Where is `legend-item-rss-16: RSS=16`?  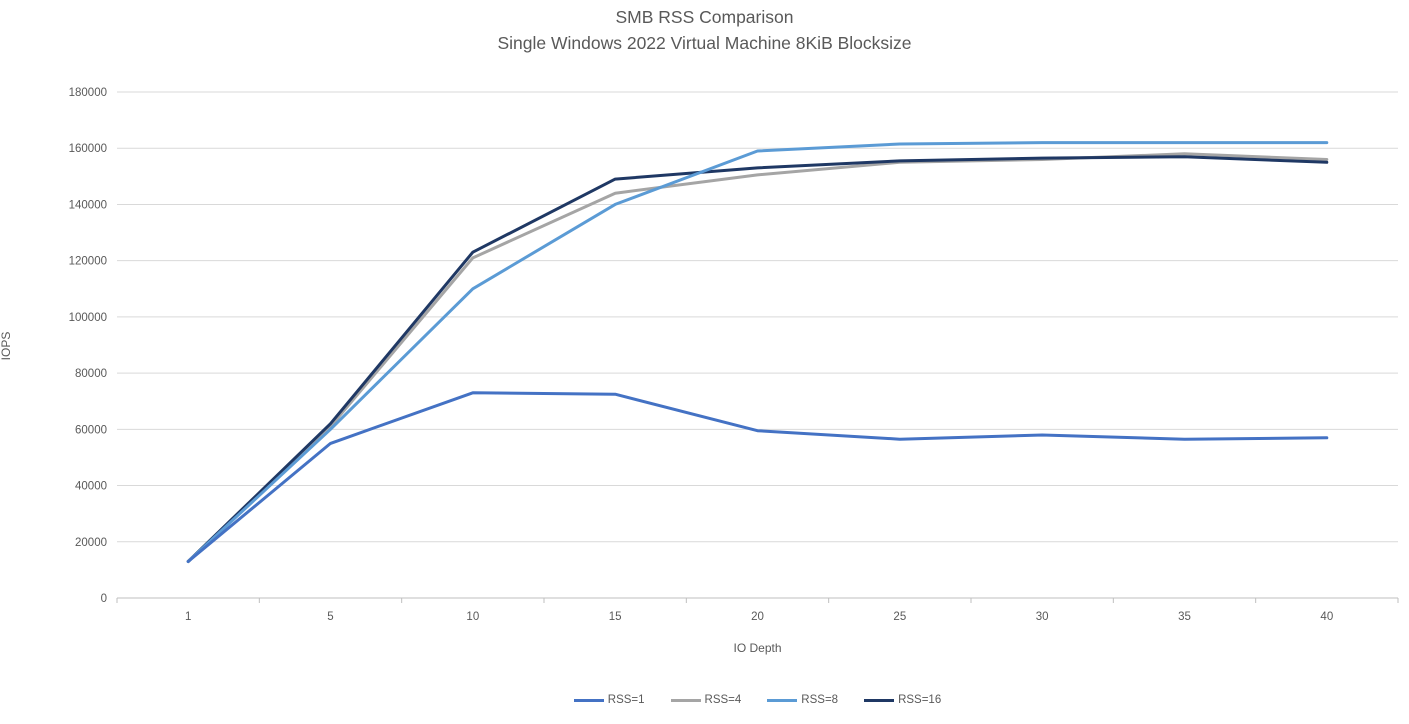 legend-item-rss-16: RSS=16 is located at coordinates (902, 700).